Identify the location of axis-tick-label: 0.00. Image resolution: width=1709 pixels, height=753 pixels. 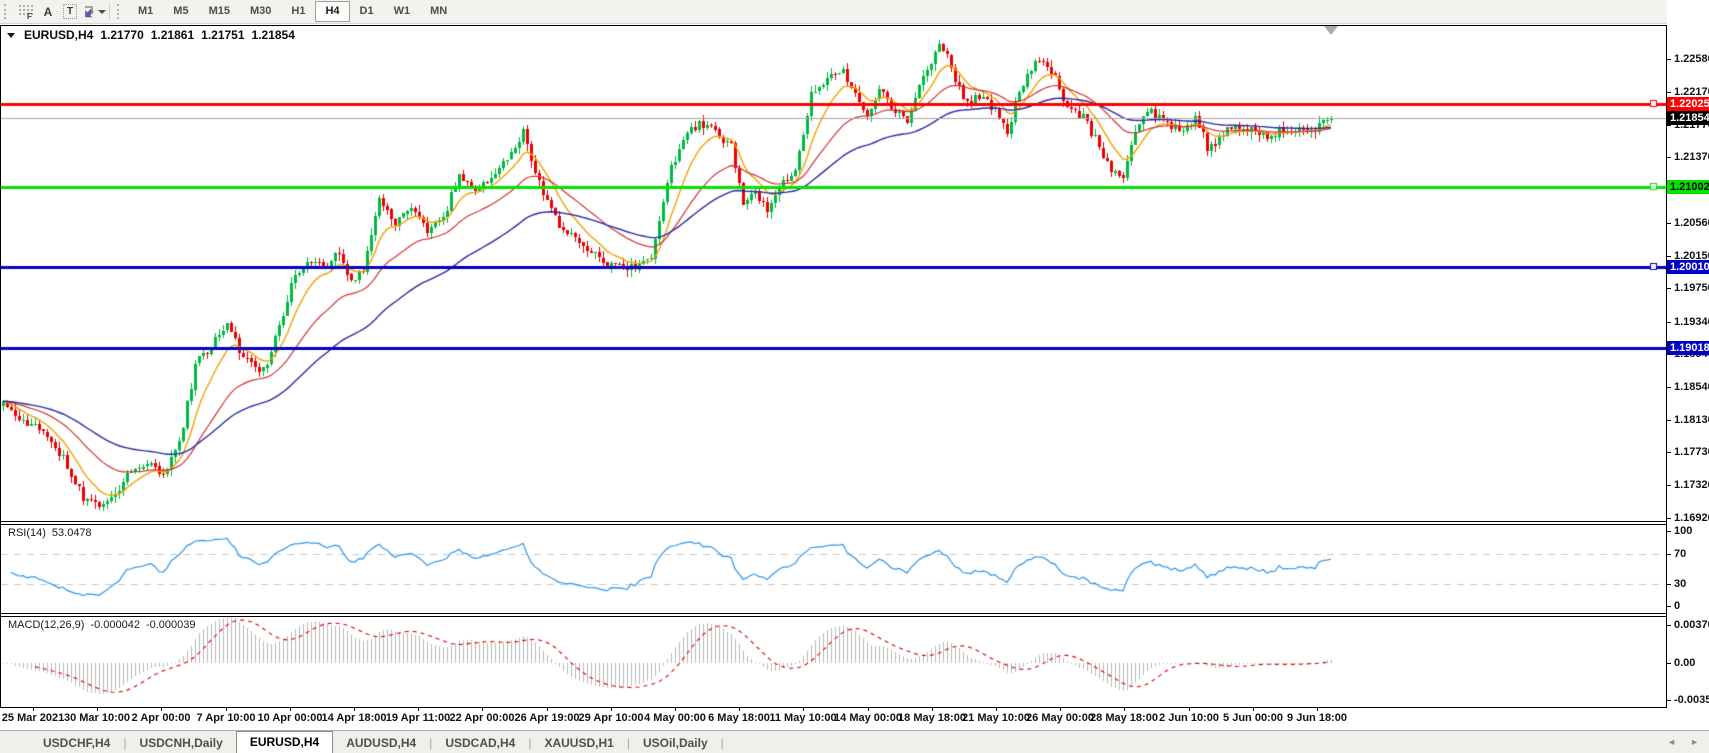
(1685, 663).